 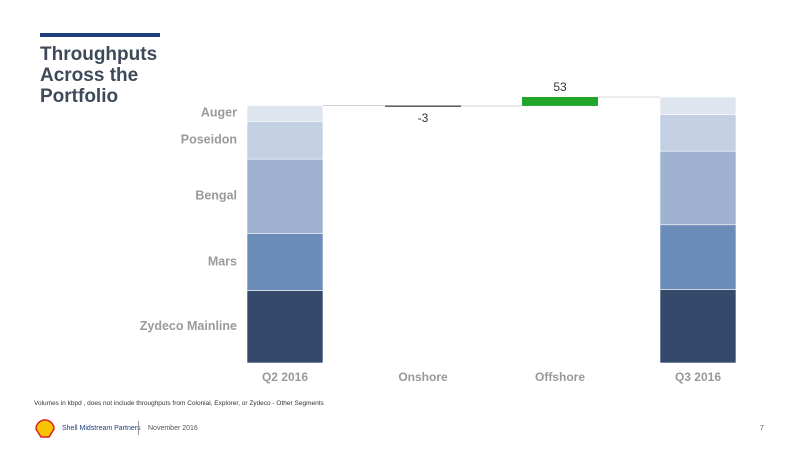 What do you see at coordinates (188, 326) in the screenshot?
I see `segment-label: Zydeco Mainline` at bounding box center [188, 326].